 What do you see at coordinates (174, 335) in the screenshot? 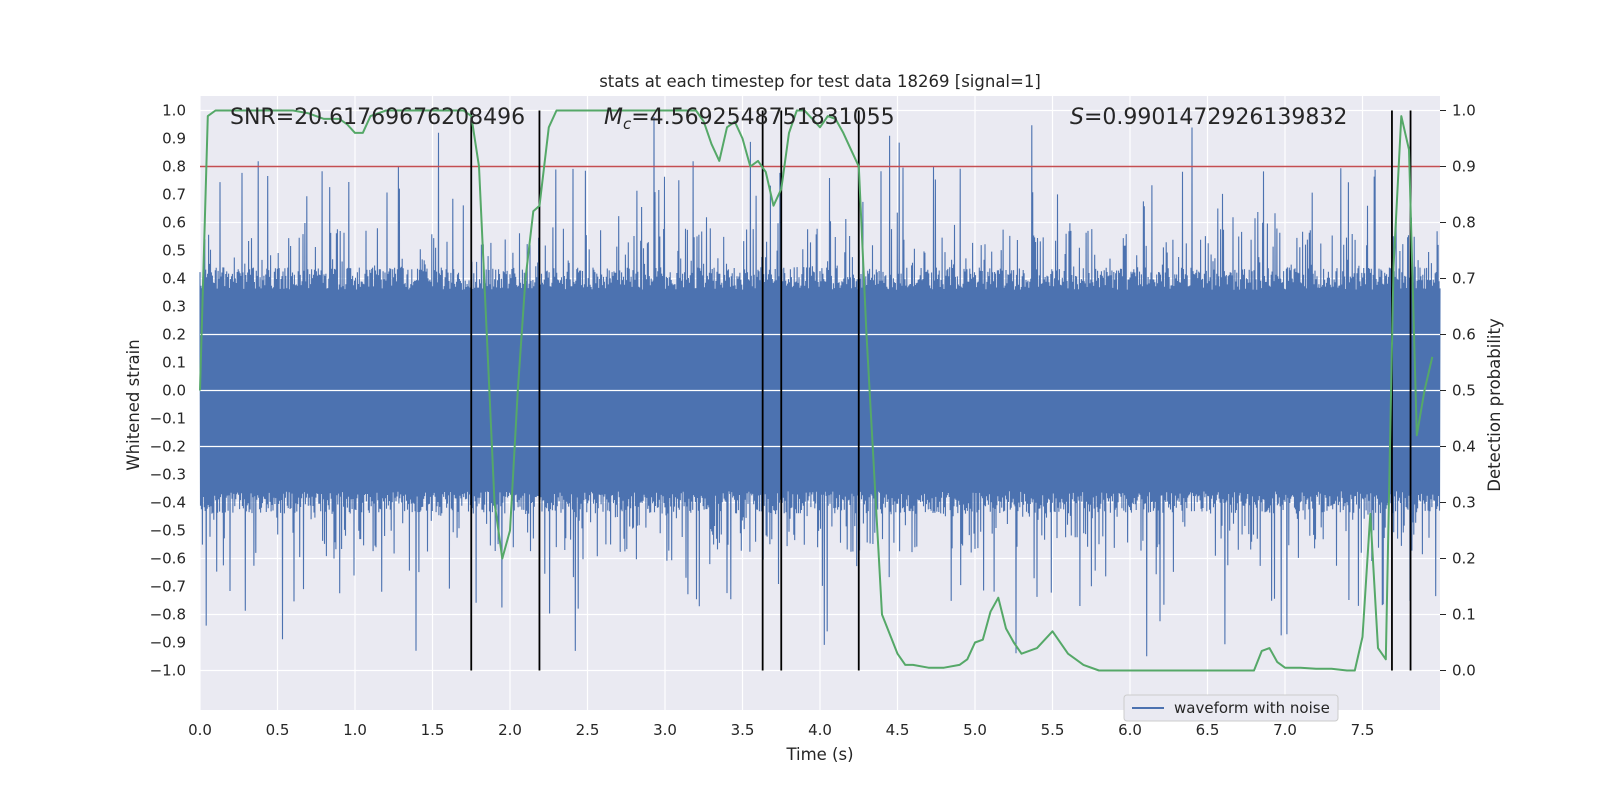
I see `left-y-tick-label: 0.2` at bounding box center [174, 335].